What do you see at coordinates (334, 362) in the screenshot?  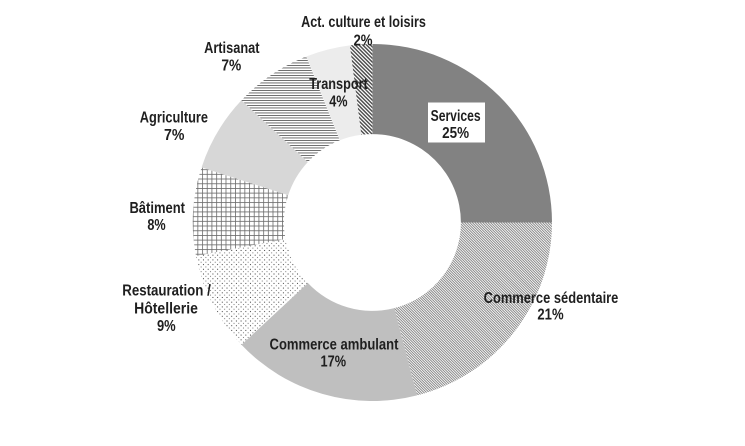 I see `svg-text: 17%` at bounding box center [334, 362].